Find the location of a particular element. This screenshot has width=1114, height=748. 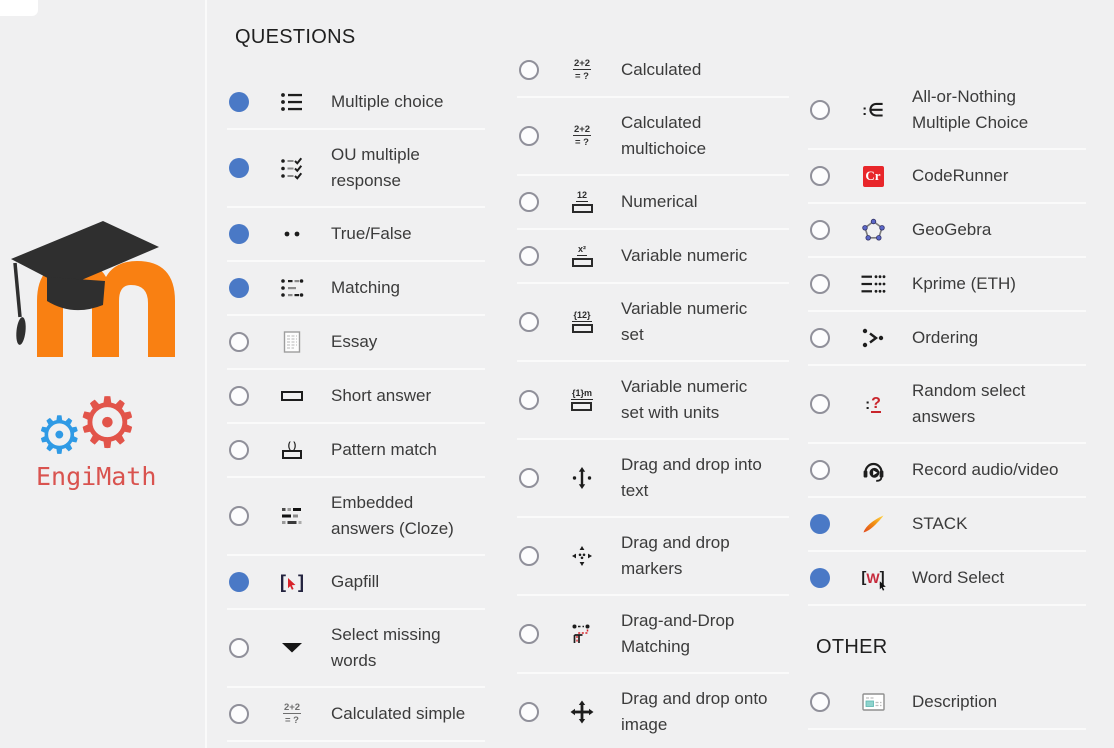

question-type-pattern-match: ( ) Pattern match is located at coordinates (356, 451).